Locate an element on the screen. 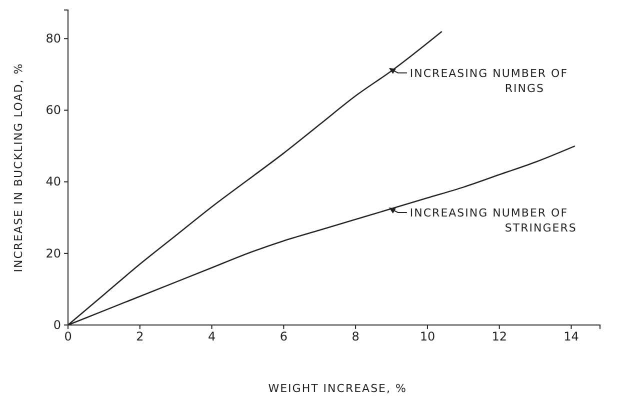  annotation: INCREASING NUMBER OF STRINGERS is located at coordinates (493, 220).